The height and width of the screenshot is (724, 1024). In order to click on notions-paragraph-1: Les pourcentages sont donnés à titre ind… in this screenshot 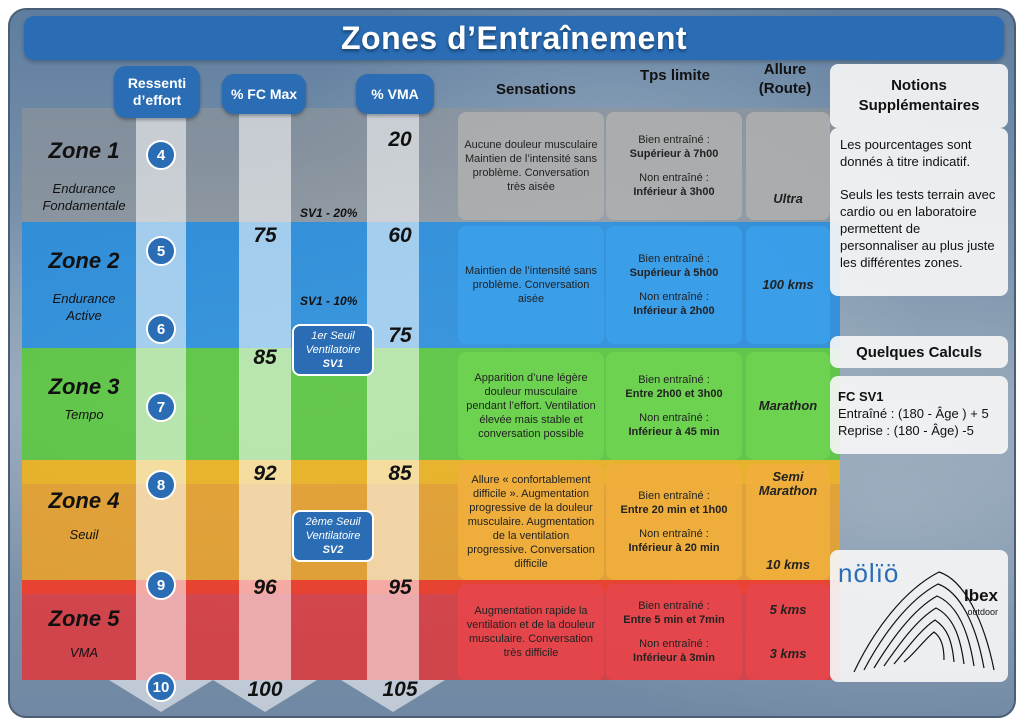, I will do `click(906, 153)`.